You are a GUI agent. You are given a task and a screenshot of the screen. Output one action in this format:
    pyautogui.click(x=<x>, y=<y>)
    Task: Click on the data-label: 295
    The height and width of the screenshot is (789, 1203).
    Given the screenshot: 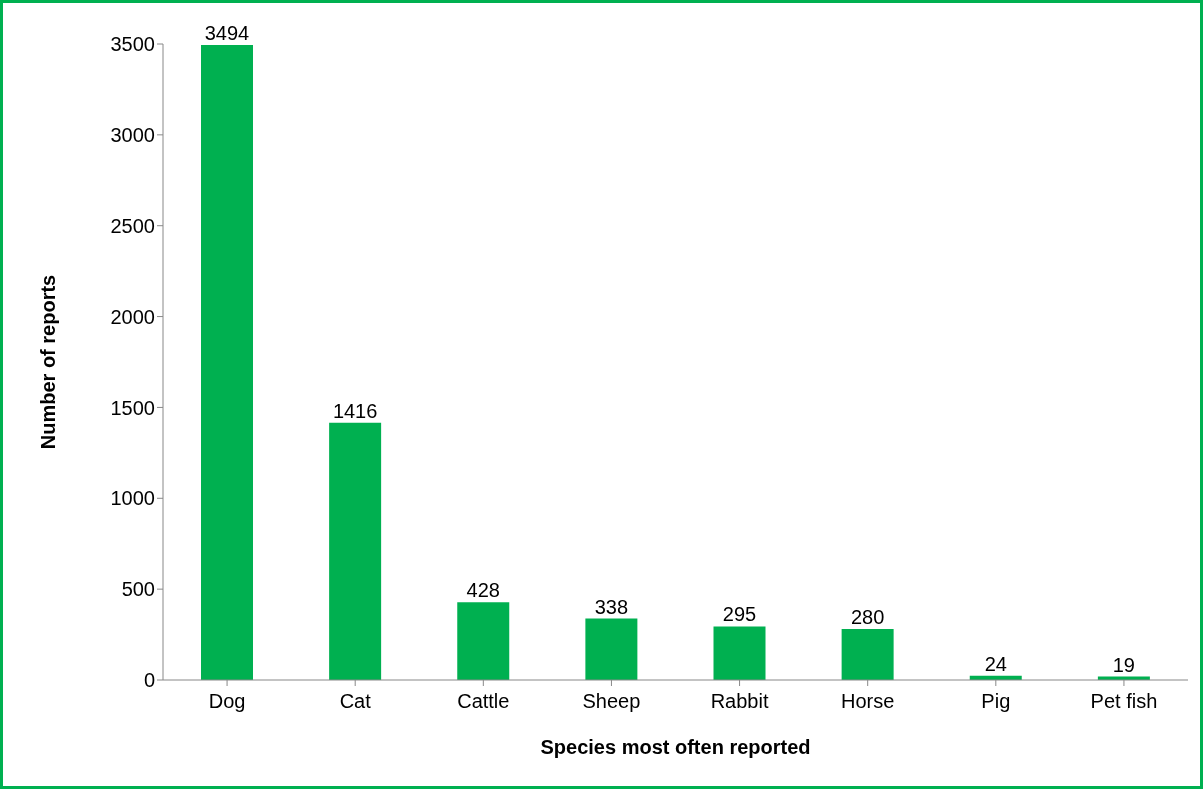 What is the action you would take?
    pyautogui.click(x=739, y=614)
    